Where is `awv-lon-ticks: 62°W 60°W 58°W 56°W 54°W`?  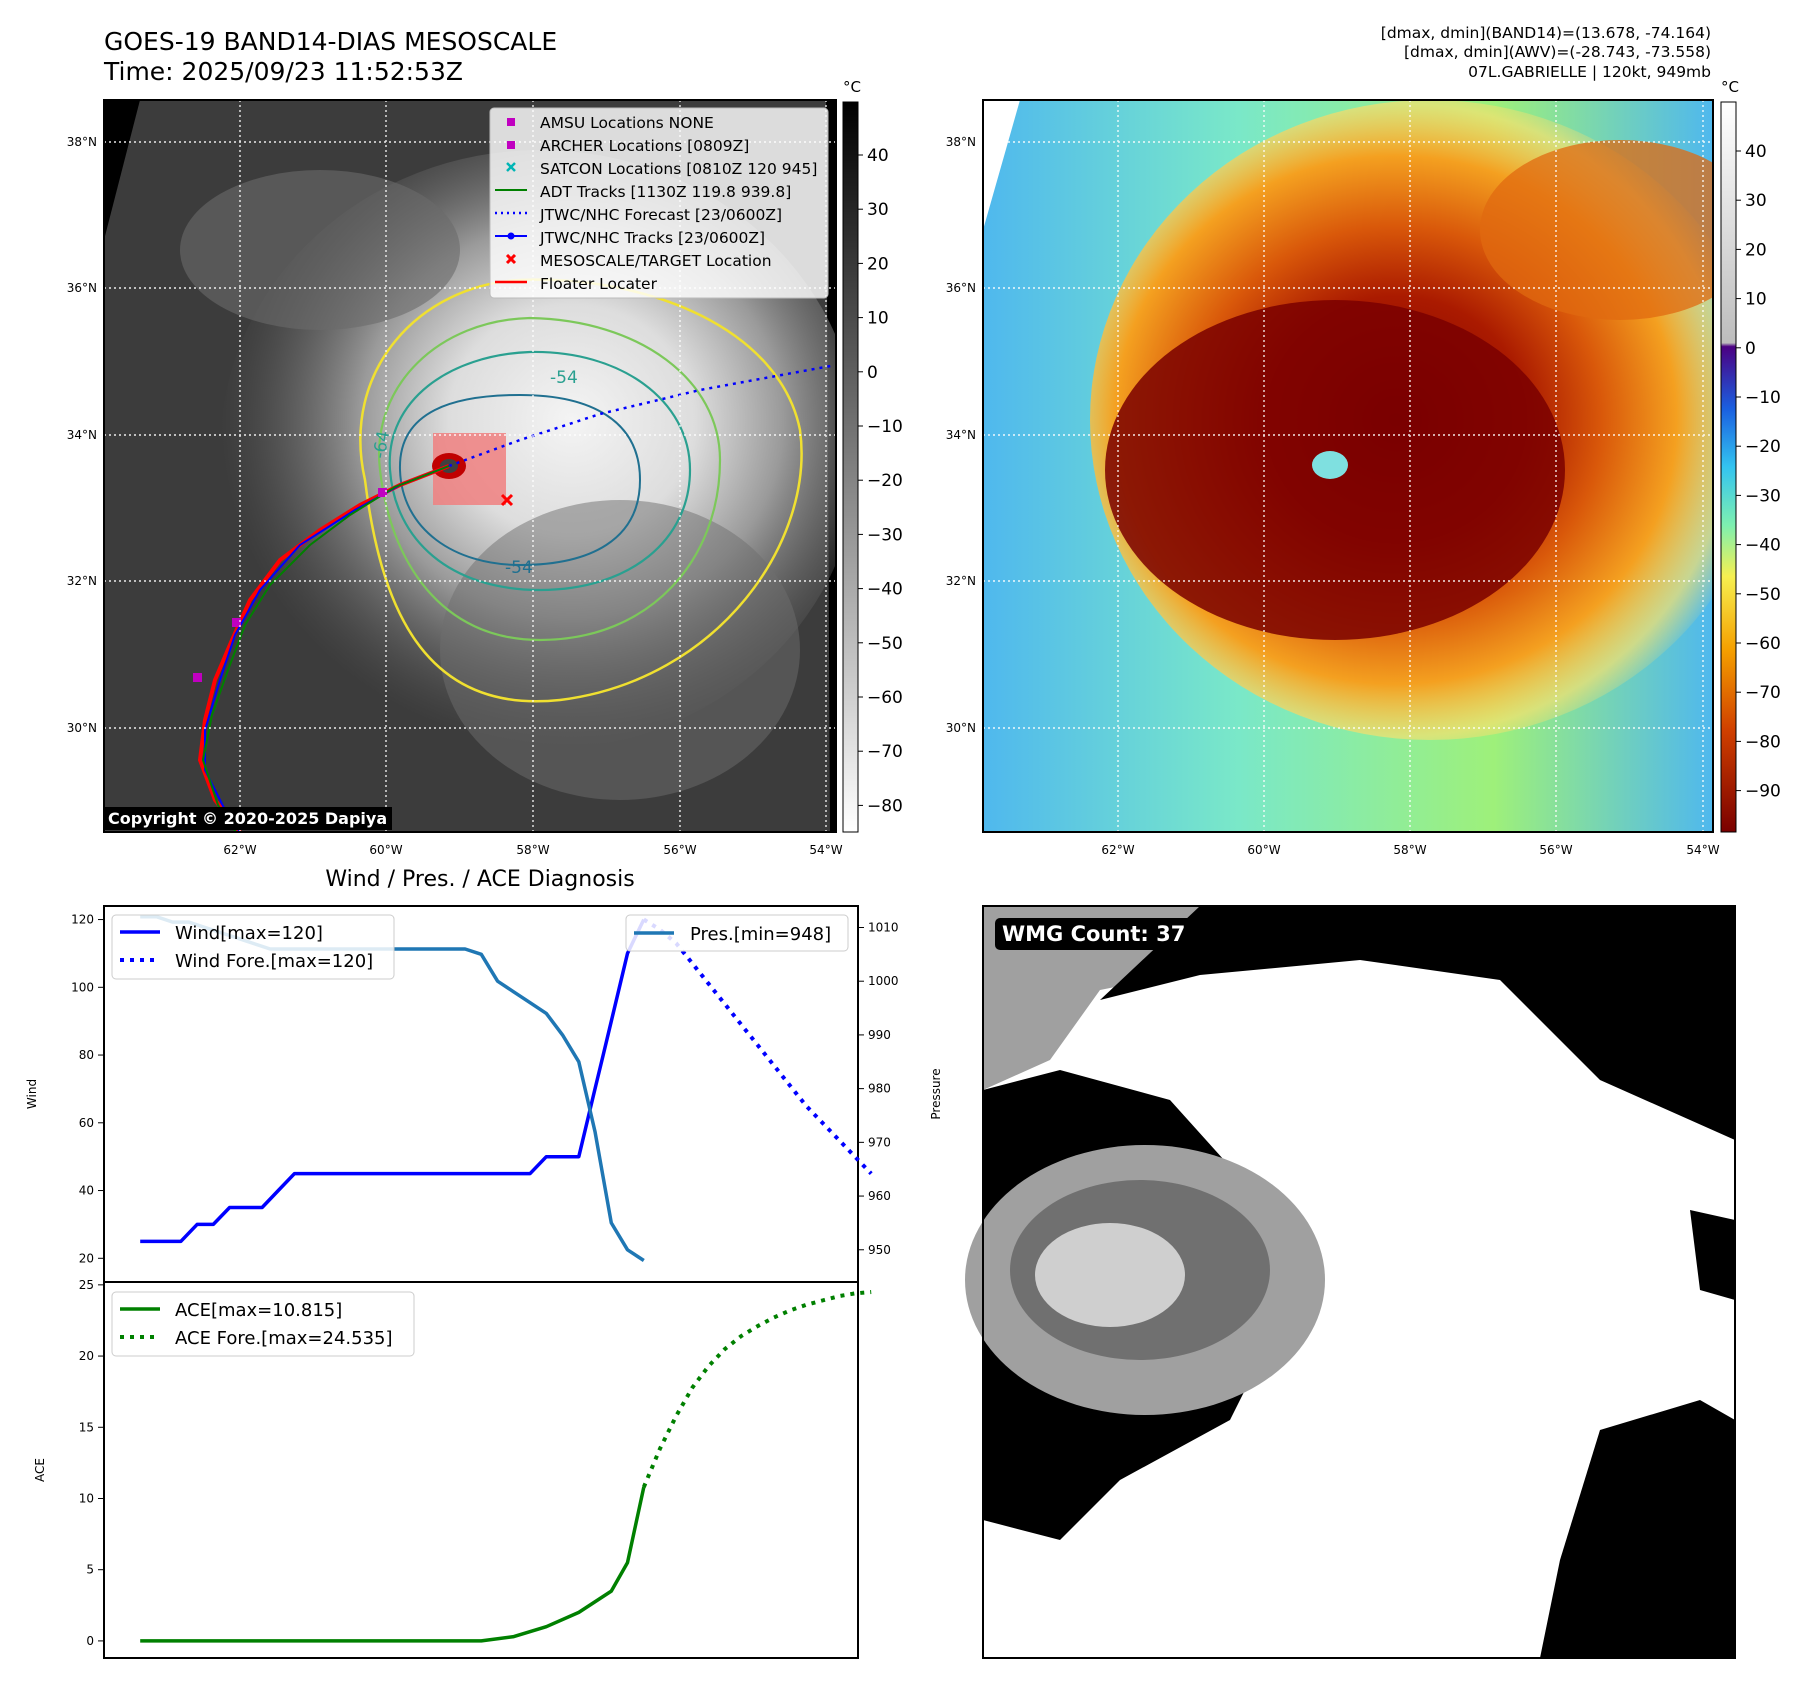
awv-lon-ticks: 62°W 60°W 58°W 56°W 54°W is located at coordinates (1410, 850).